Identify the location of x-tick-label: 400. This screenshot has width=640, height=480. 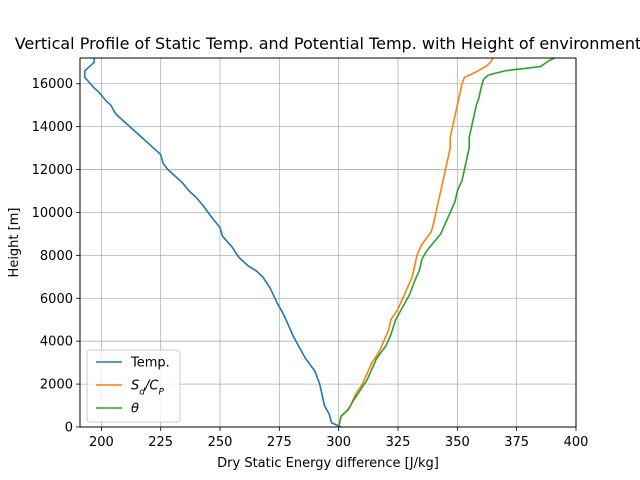
(576, 442).